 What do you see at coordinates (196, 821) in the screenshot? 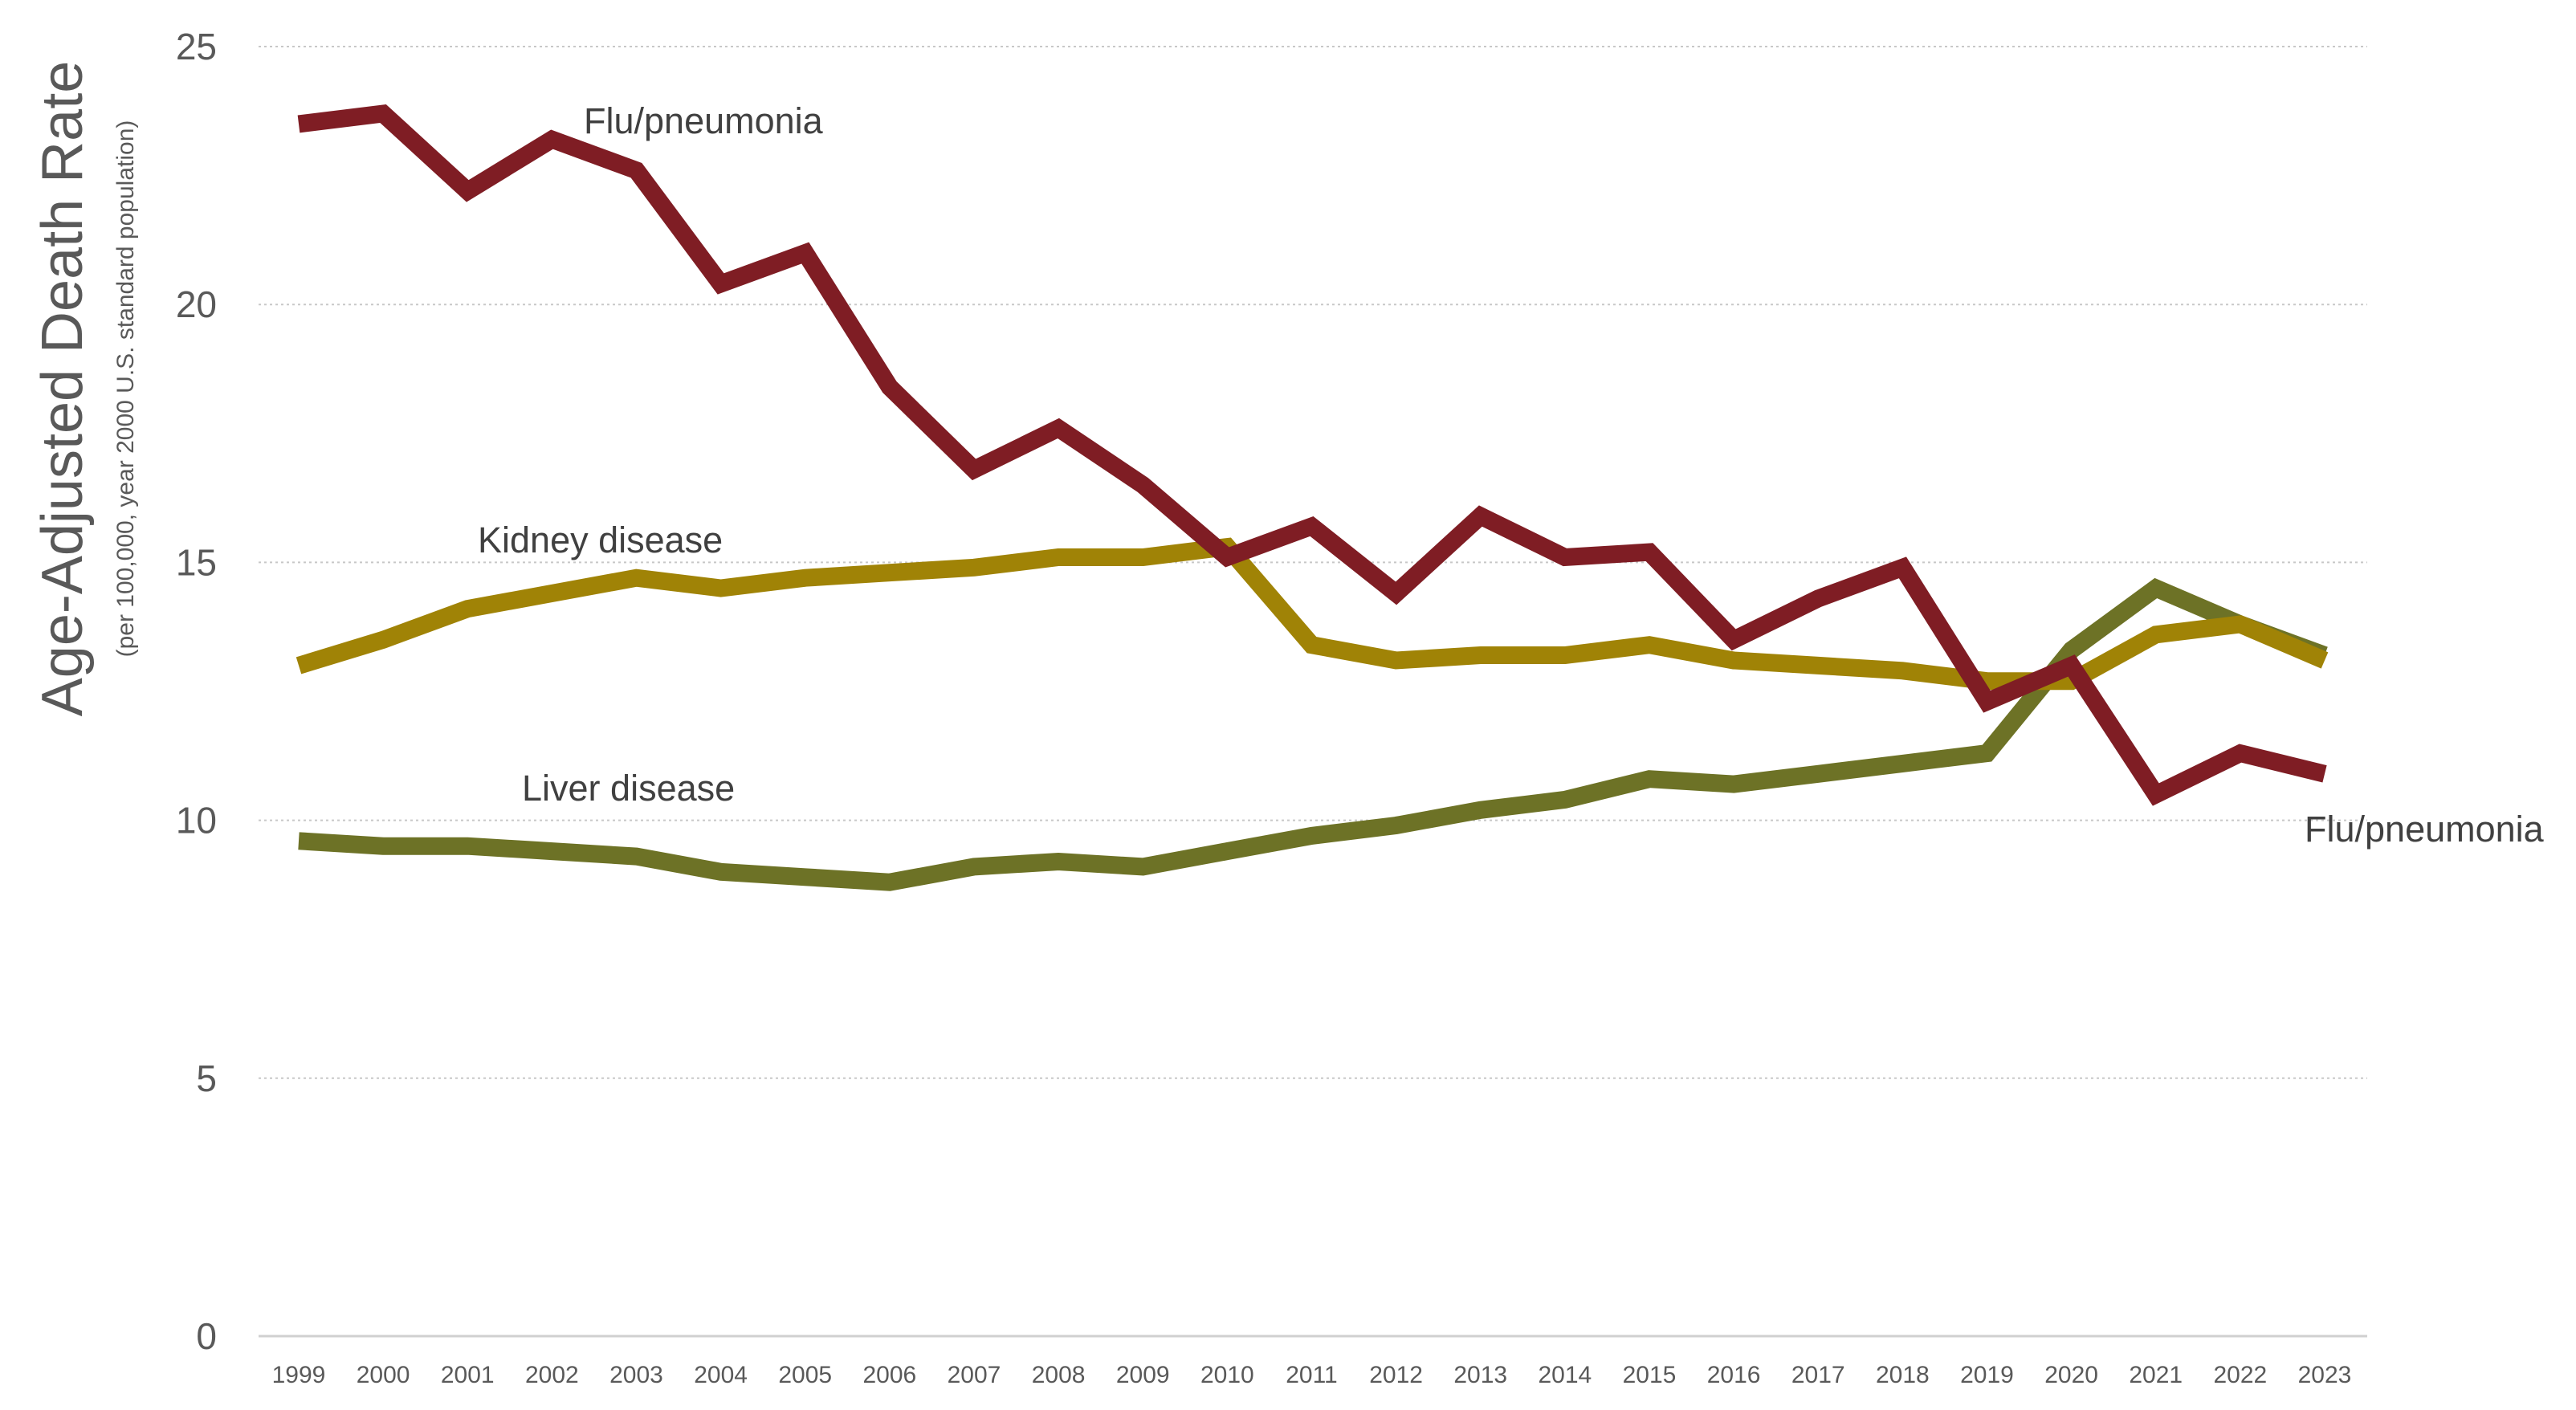
I see `y-tick-label-10: 10` at bounding box center [196, 821].